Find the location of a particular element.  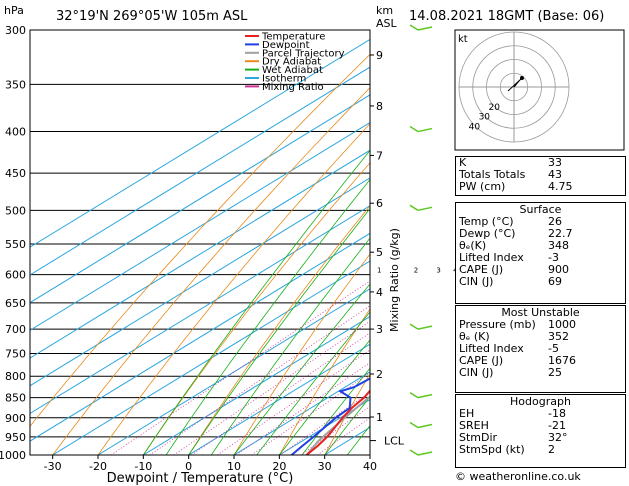

index-row: Totals Totals 43 is located at coordinates (510, 174).